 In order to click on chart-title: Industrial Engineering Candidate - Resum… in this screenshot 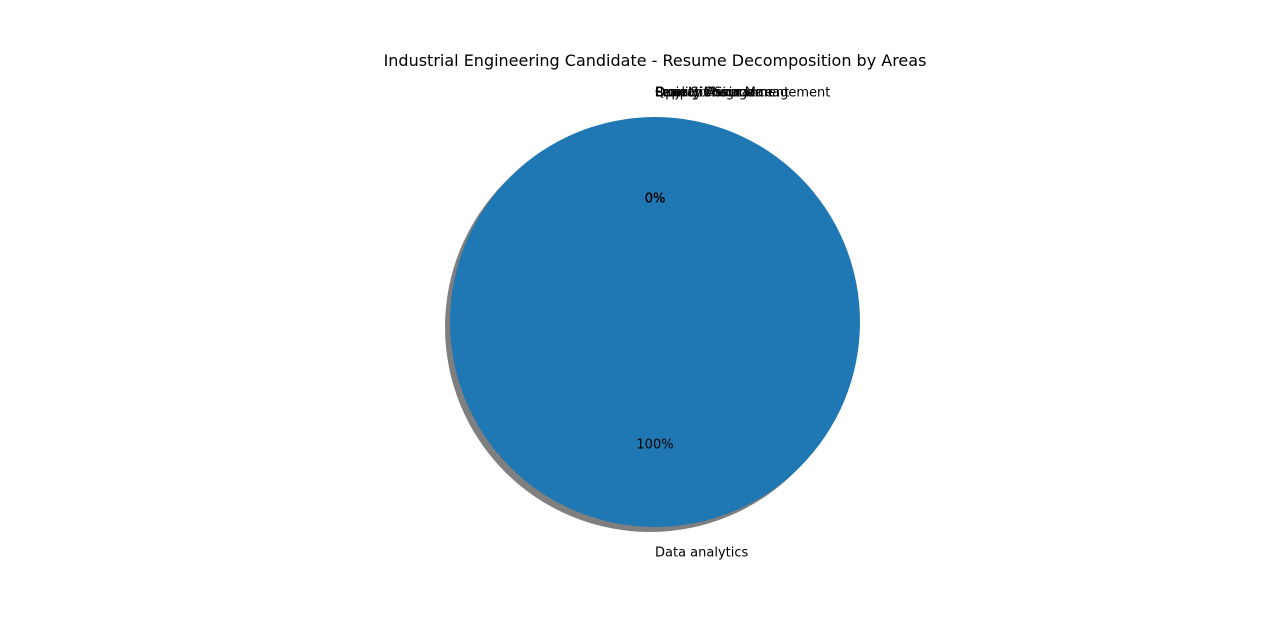, I will do `click(655, 60)`.